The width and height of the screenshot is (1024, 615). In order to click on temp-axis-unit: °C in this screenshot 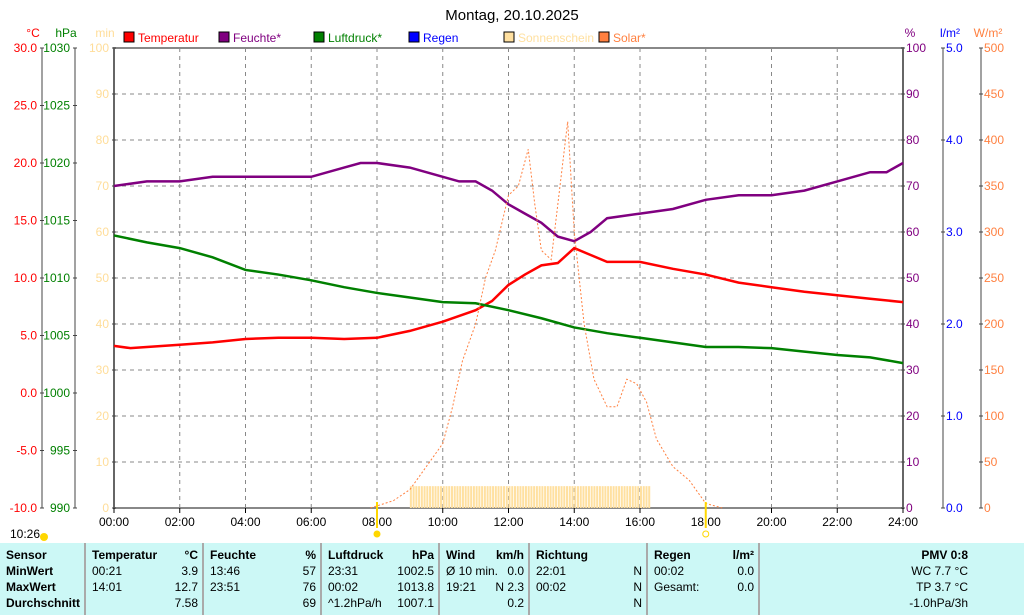, I will do `click(33, 33)`.